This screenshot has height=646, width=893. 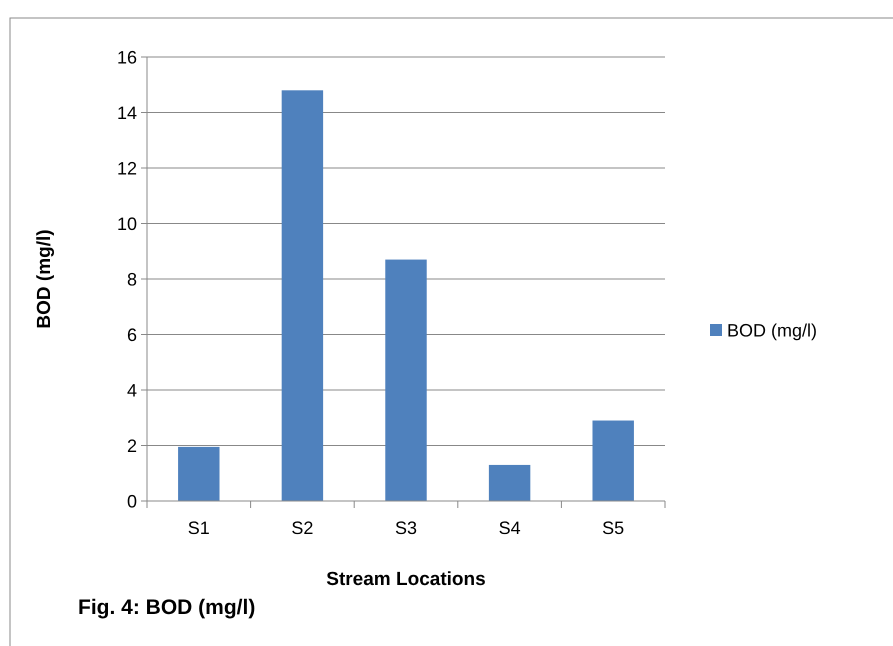 What do you see at coordinates (131, 390) in the screenshot?
I see `y-tick-label: 4` at bounding box center [131, 390].